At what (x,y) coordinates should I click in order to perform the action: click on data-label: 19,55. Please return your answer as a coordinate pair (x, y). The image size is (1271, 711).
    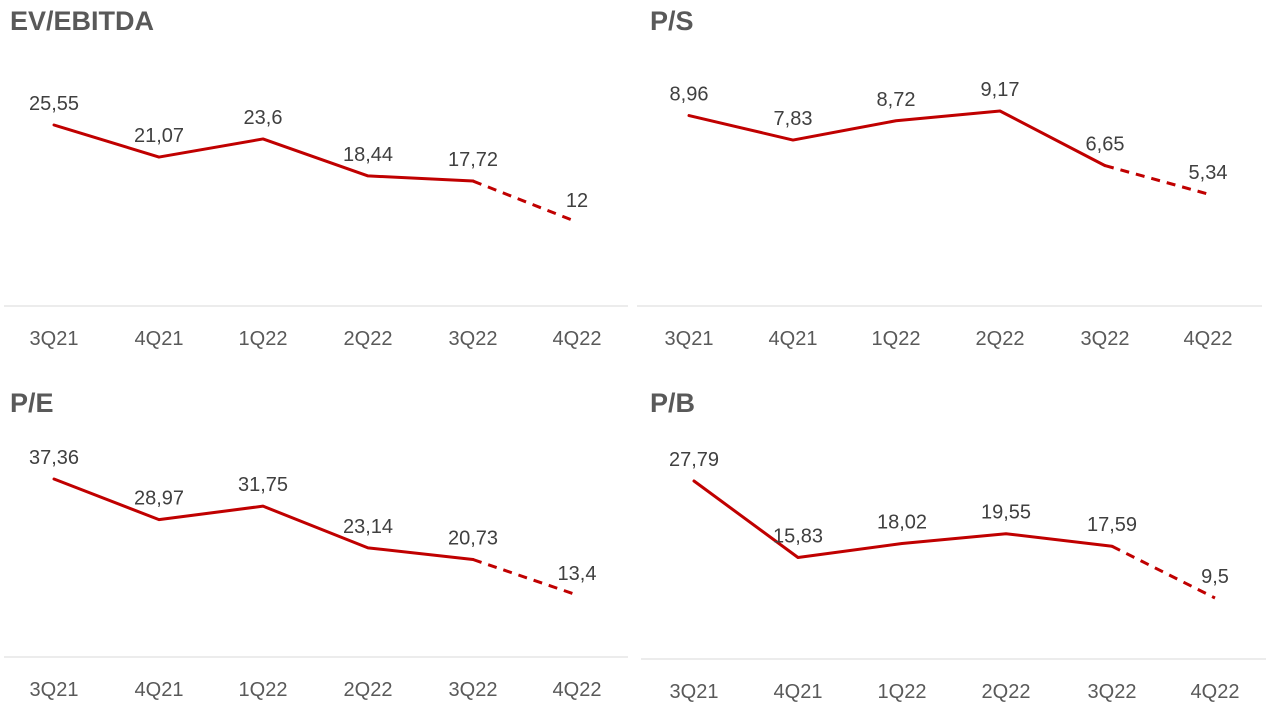
    Looking at the image, I should click on (1006, 513).